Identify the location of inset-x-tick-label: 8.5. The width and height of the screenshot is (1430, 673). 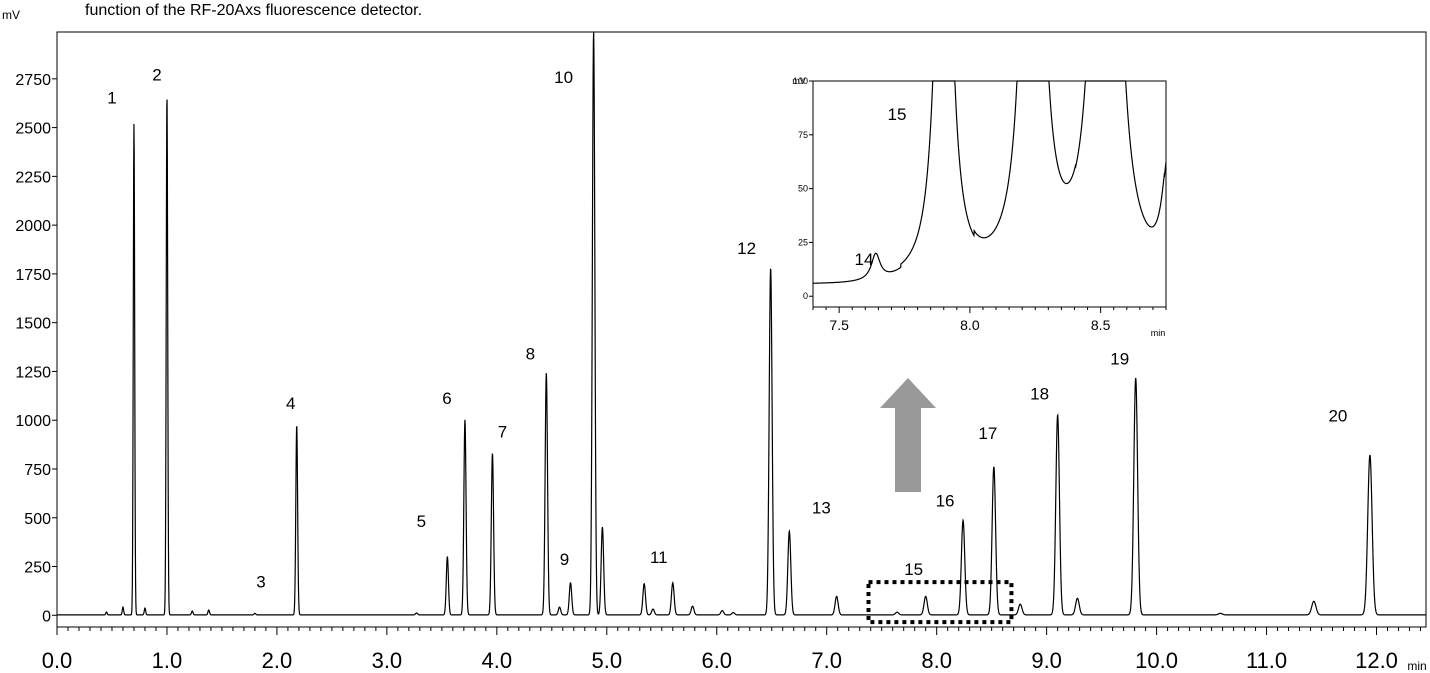
(1101, 325).